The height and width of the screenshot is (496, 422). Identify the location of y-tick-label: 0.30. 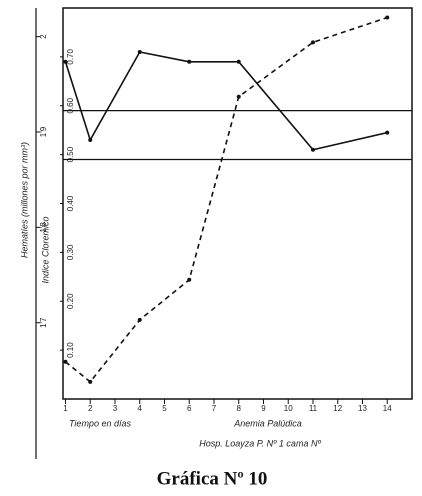
(70, 252).